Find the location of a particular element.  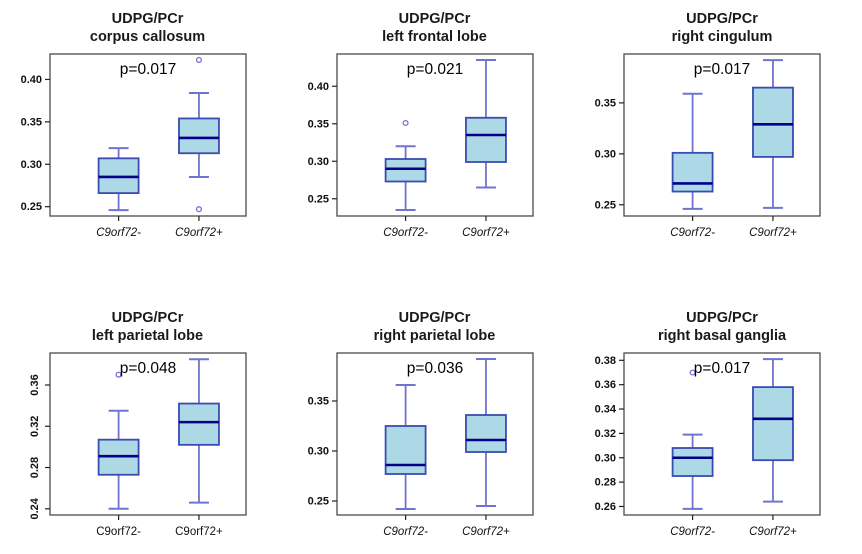

boxplot-canvas-right-parietal-lobe: 0.25 0.30 0.35 C9orf72- C9orf72+ p=0.036 is located at coordinates (421, 445).